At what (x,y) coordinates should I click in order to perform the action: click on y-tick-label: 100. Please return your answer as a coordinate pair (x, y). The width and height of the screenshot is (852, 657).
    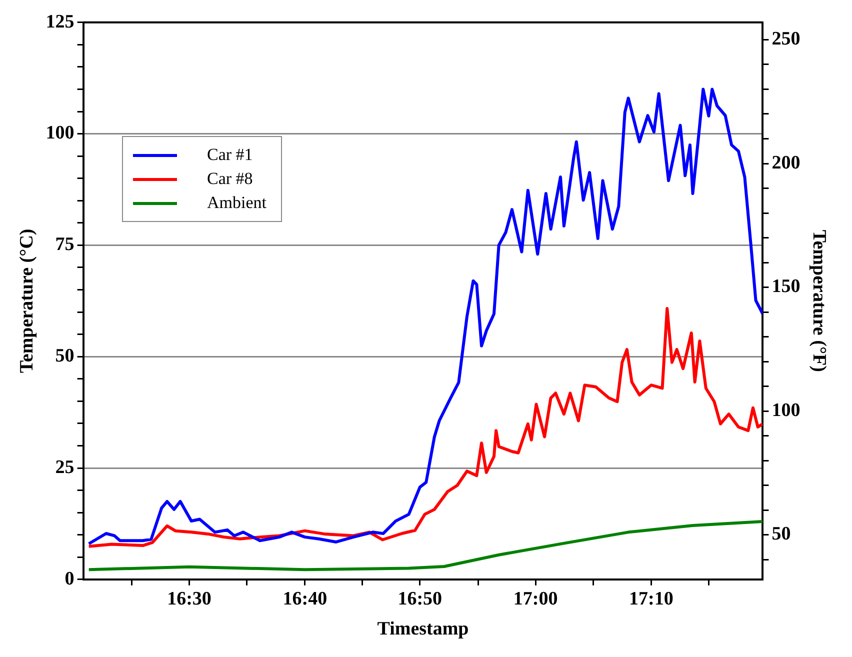
    Looking at the image, I should click on (60, 133).